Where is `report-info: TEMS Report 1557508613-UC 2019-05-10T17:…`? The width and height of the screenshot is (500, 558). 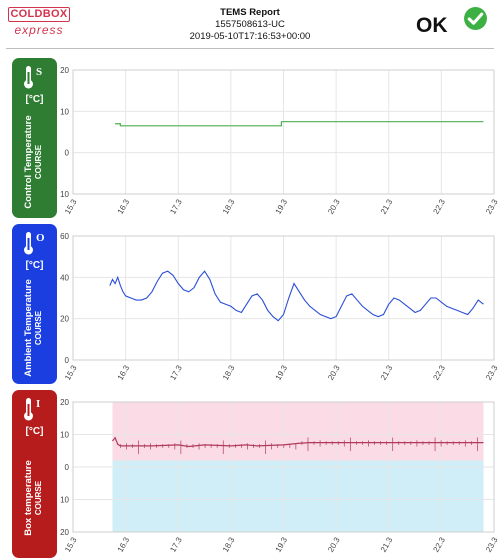
report-info: TEMS Report 1557508613-UC 2019-05-10T17:… is located at coordinates (250, 25).